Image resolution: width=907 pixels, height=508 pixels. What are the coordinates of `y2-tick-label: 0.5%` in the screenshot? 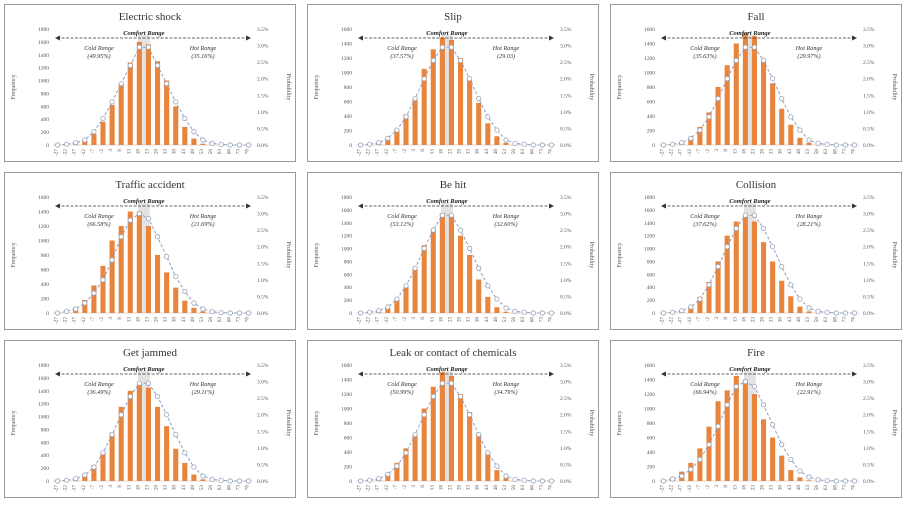 It's located at (566, 297).